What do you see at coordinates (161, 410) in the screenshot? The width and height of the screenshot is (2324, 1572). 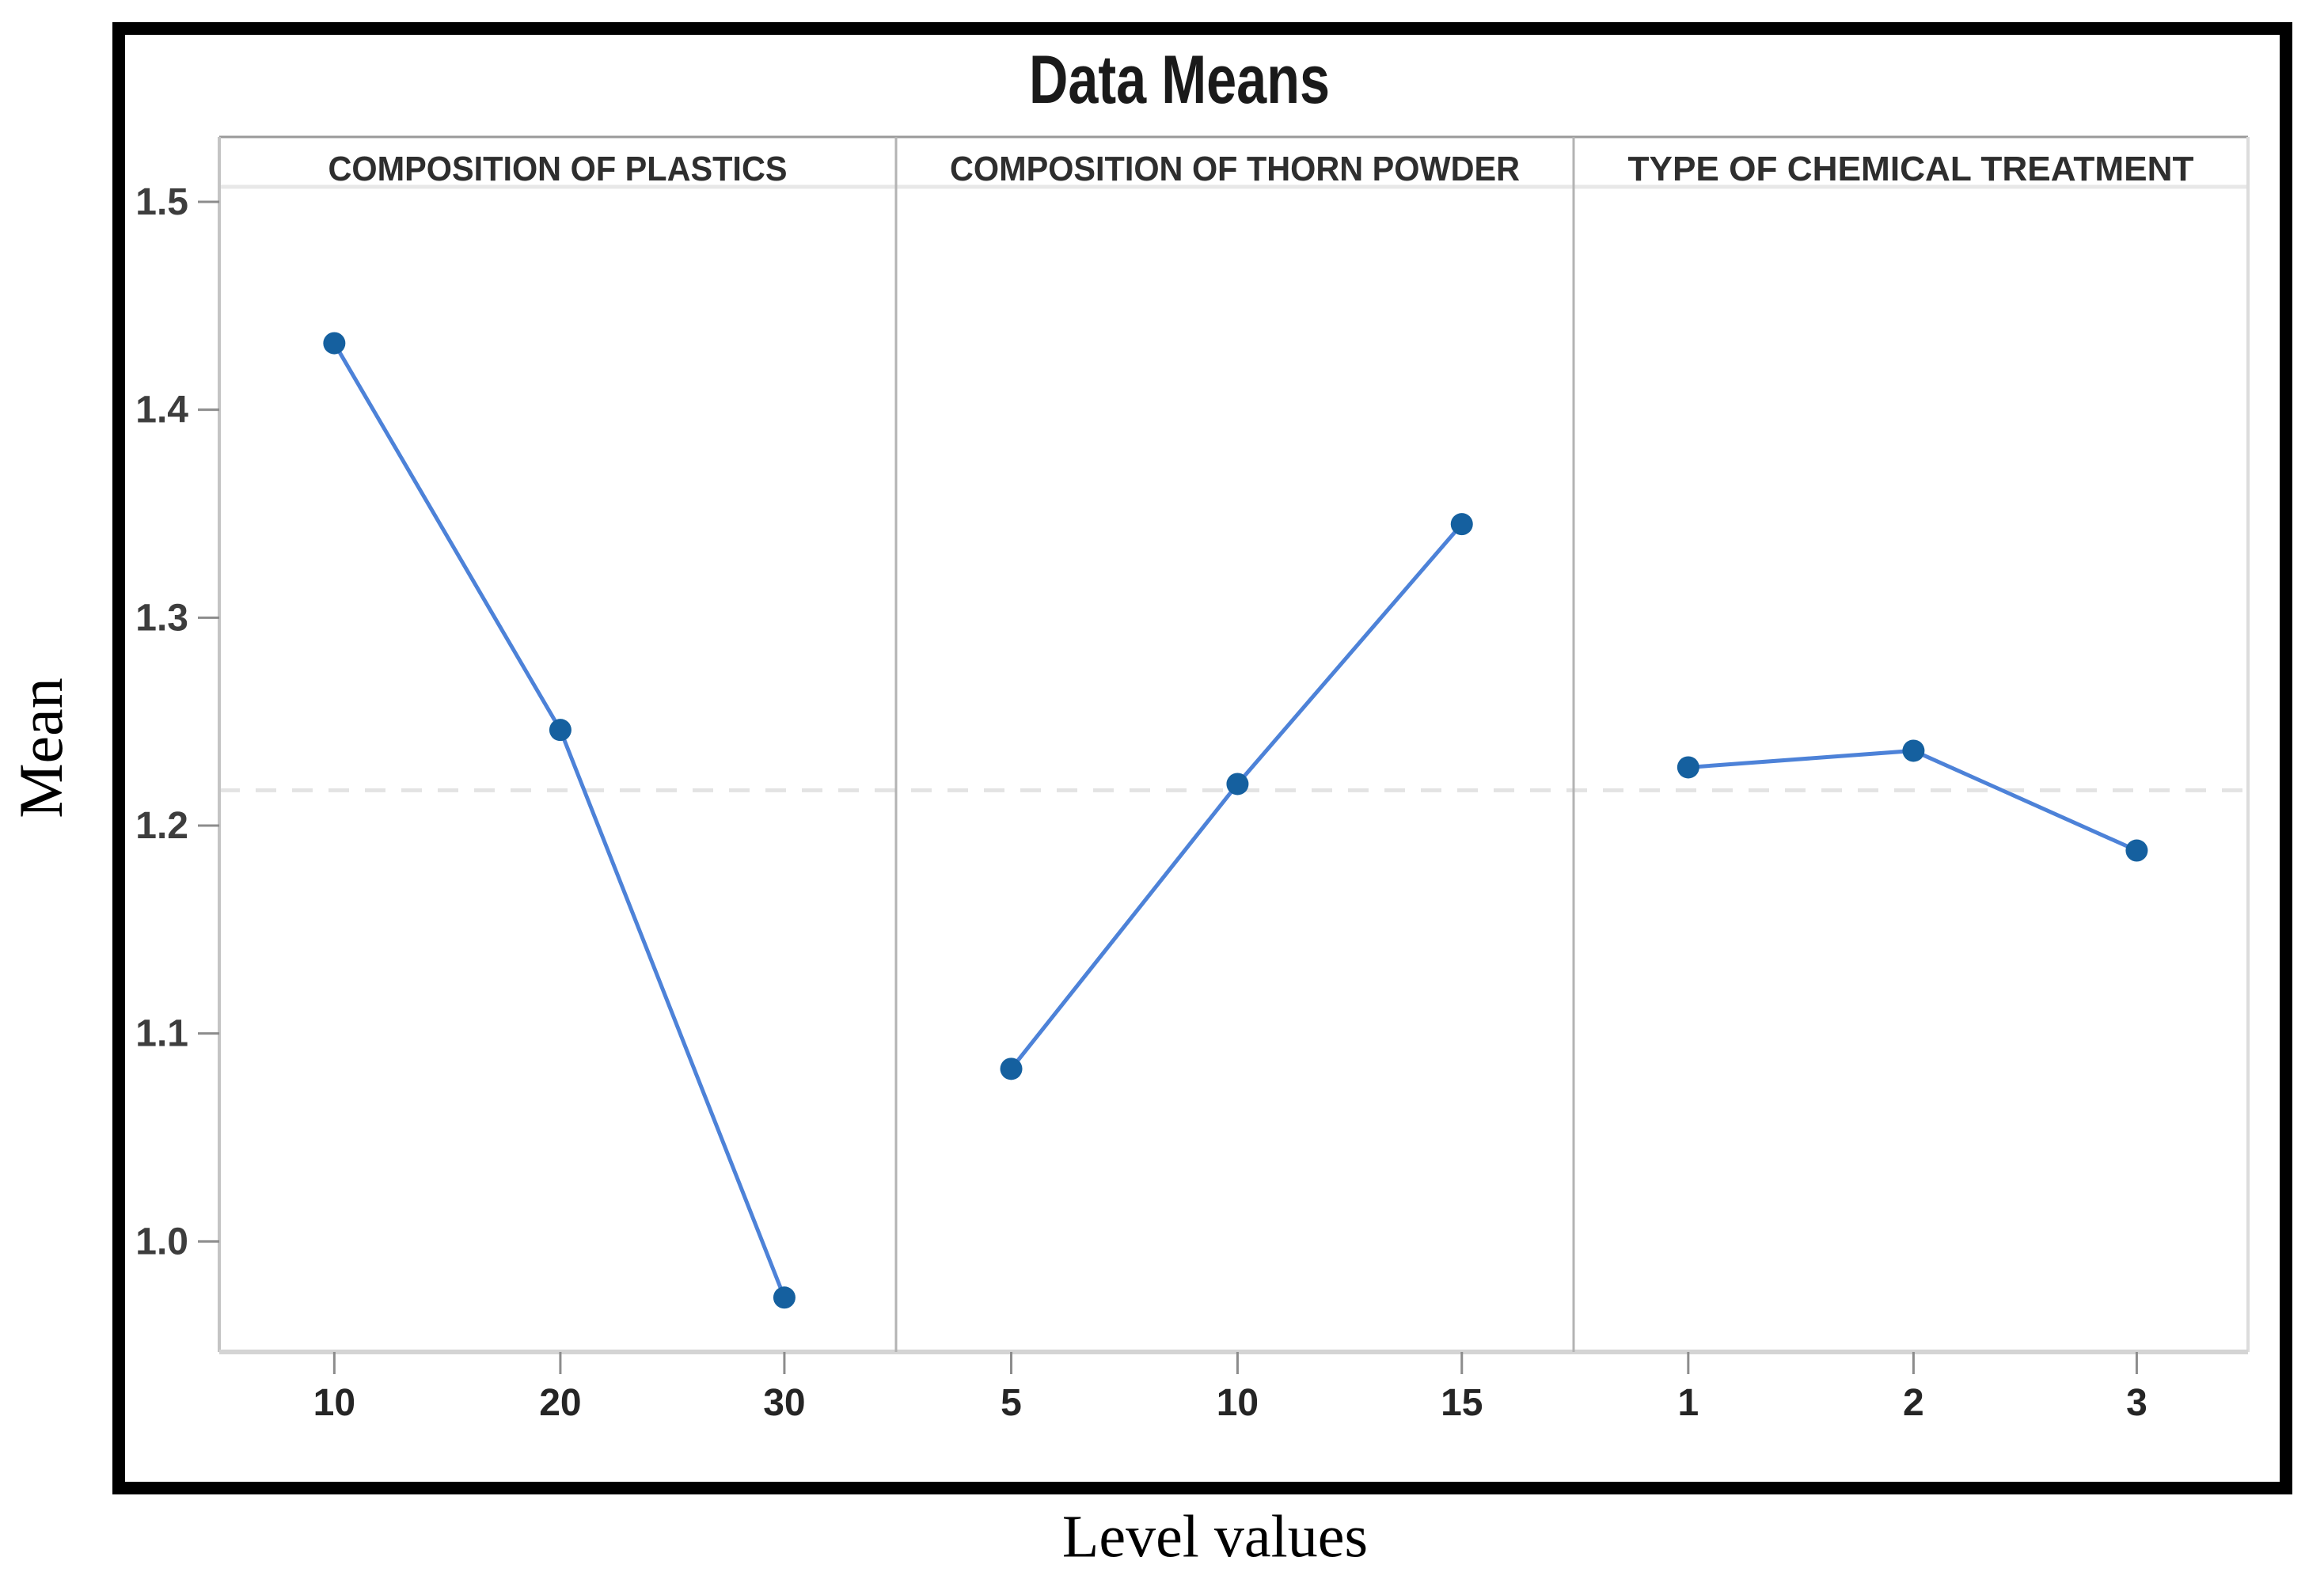 I see `y-tick-label: 1.4` at bounding box center [161, 410].